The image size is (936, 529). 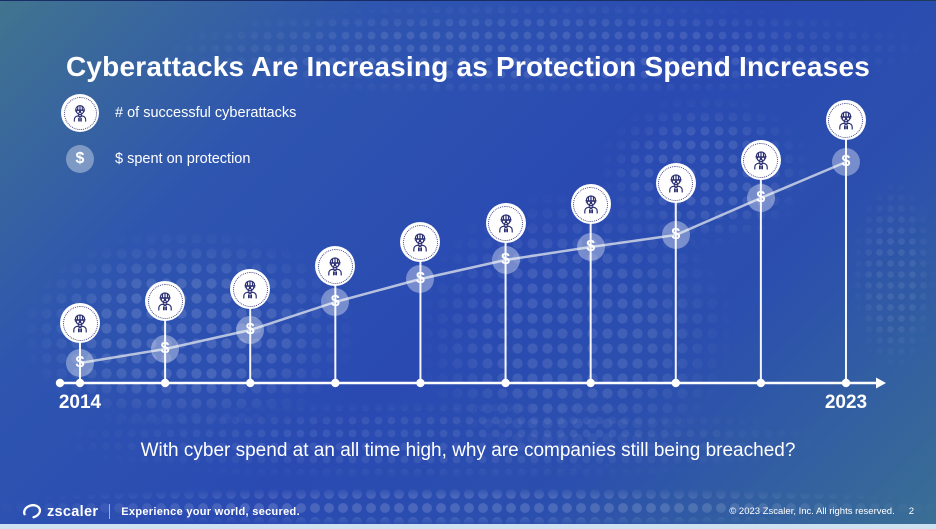 I want to click on axis-arrow-icon, so click(x=881, y=383).